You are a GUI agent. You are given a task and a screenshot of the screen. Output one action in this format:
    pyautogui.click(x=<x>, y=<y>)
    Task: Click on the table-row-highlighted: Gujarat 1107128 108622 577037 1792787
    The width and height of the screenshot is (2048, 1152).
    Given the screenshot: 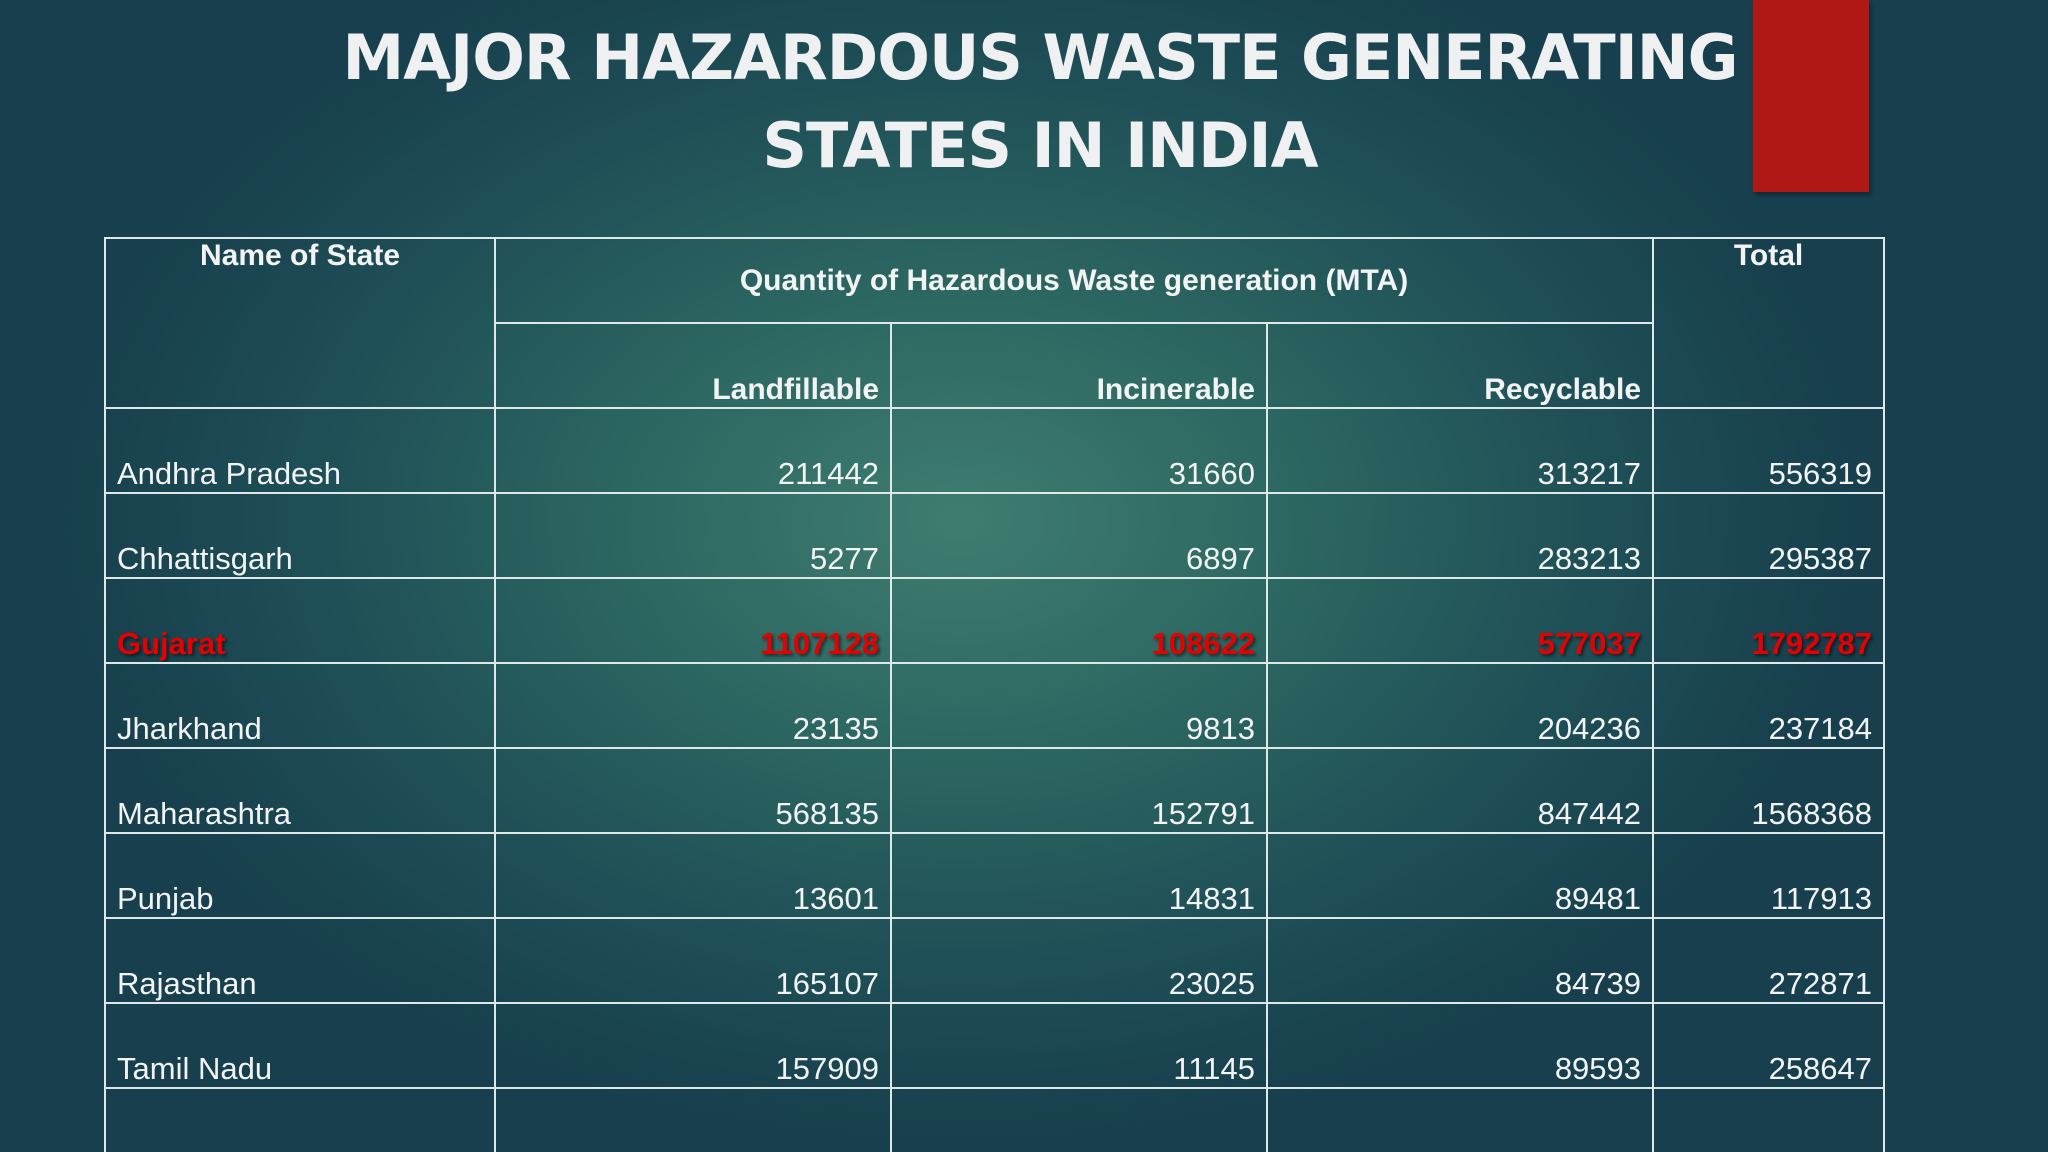 What is the action you would take?
    pyautogui.click(x=995, y=620)
    